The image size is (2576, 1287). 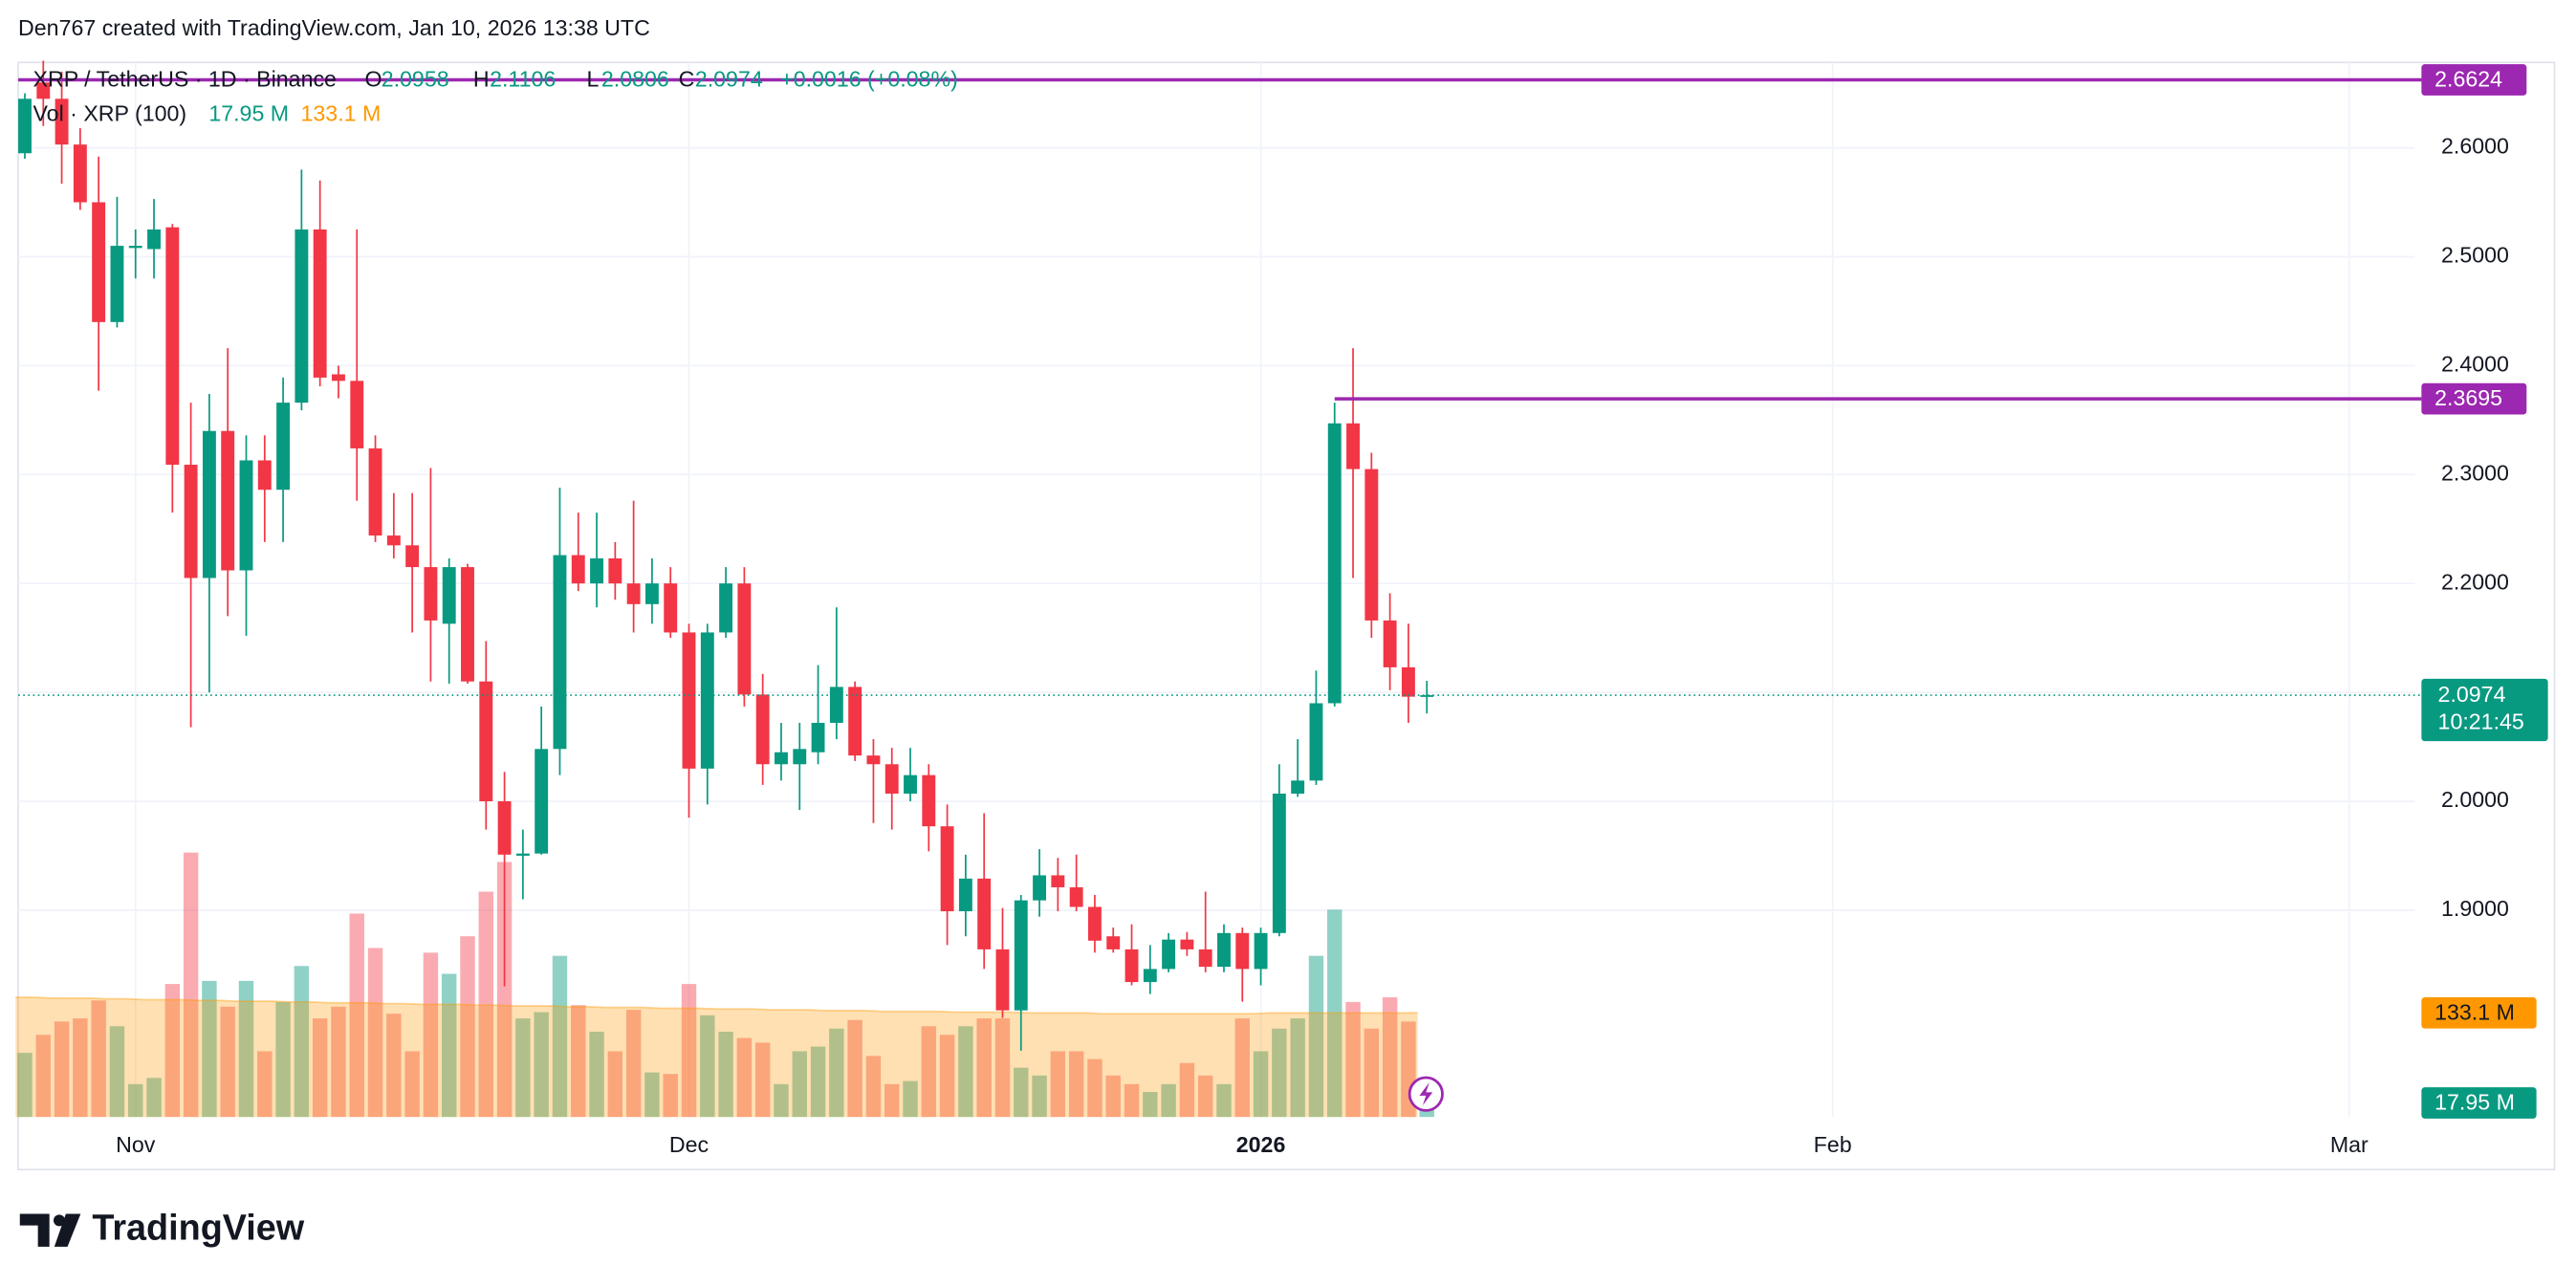 I want to click on legend-row-2: Vol · XRP (100) 17.95 M 133.1 M, so click(x=207, y=113).